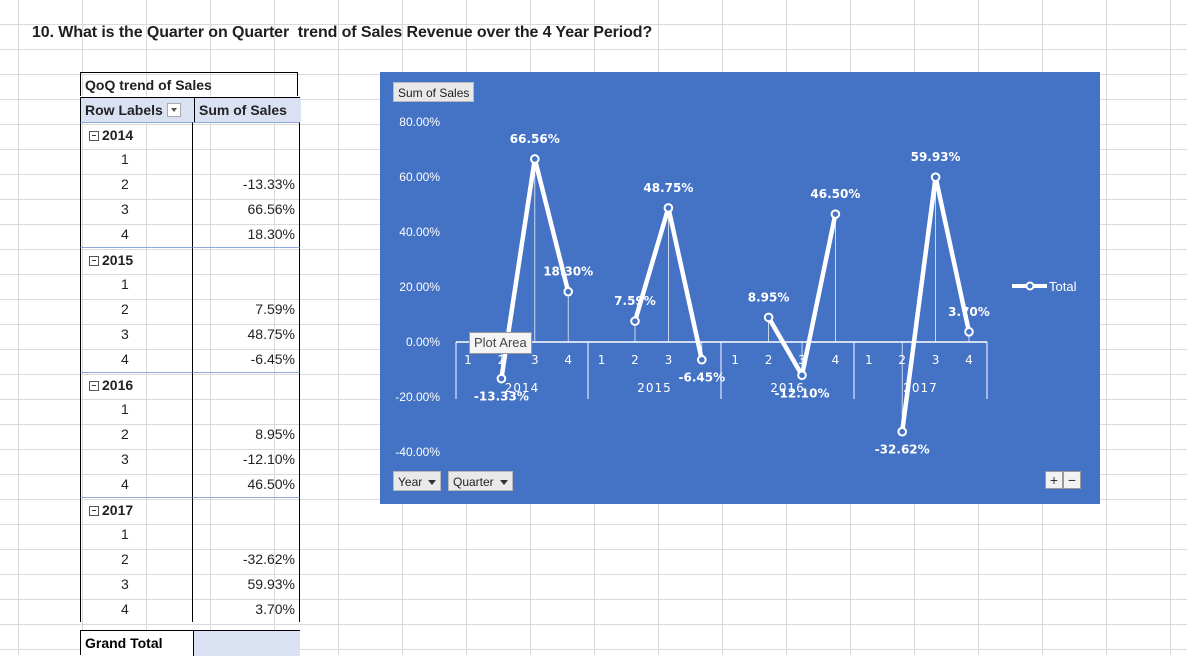  What do you see at coordinates (173, 110) in the screenshot?
I see `filter-dropdown-icon` at bounding box center [173, 110].